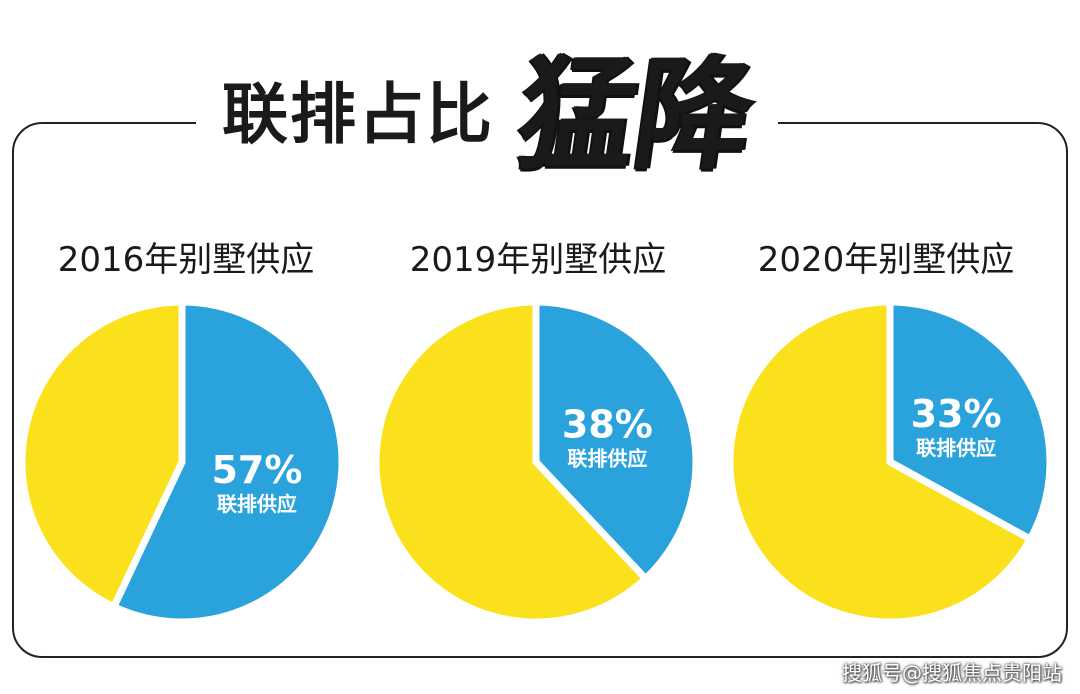 The width and height of the screenshot is (1080, 694). I want to click on pie-value-label-2016: 57%, so click(256, 470).